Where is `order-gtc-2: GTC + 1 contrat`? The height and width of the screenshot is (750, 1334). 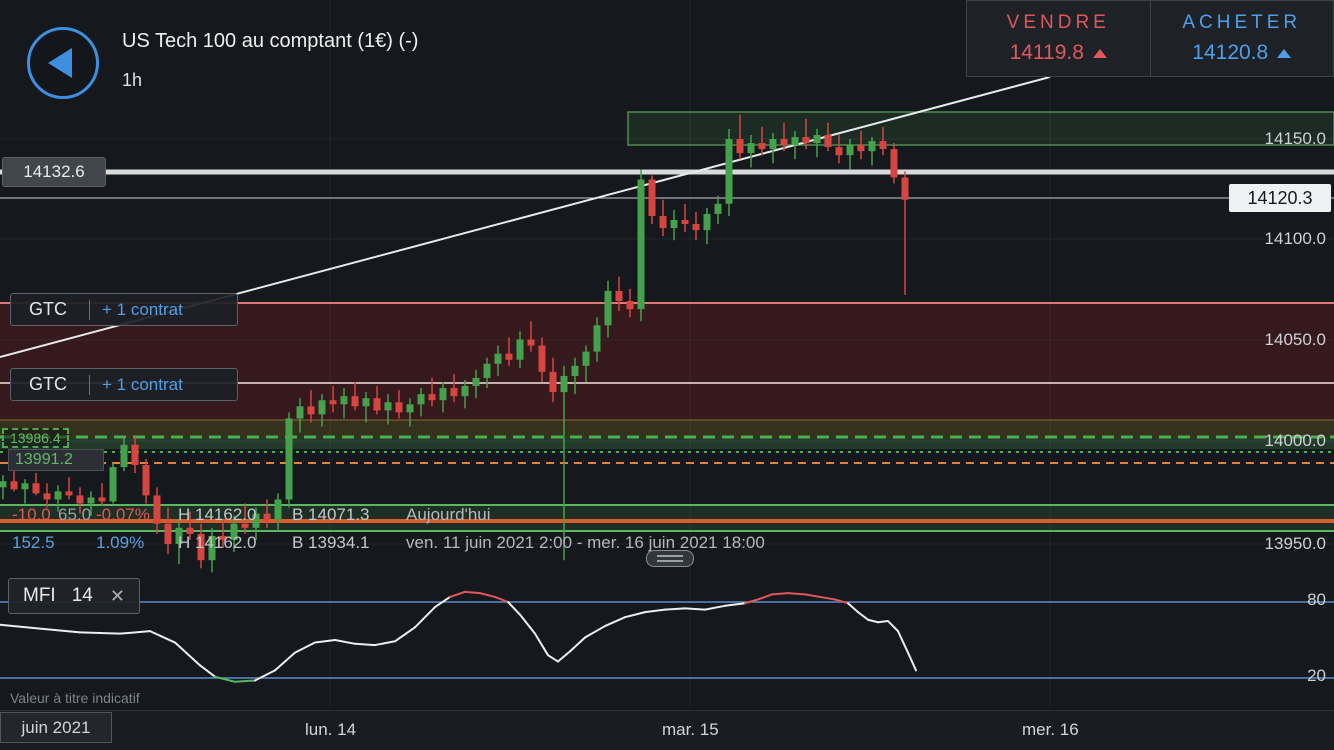 order-gtc-2: GTC + 1 contrat is located at coordinates (124, 384).